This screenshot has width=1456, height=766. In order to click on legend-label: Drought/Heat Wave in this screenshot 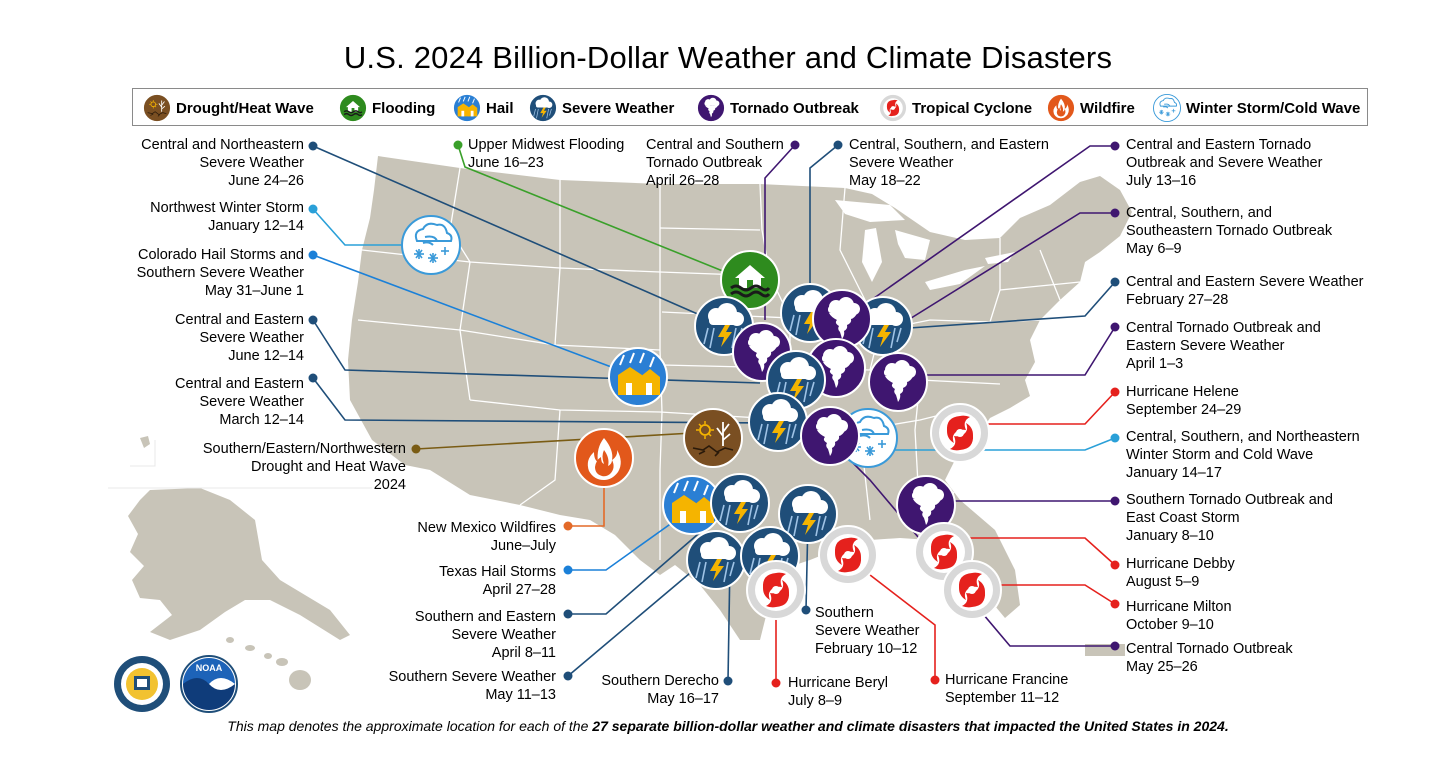, I will do `click(245, 108)`.